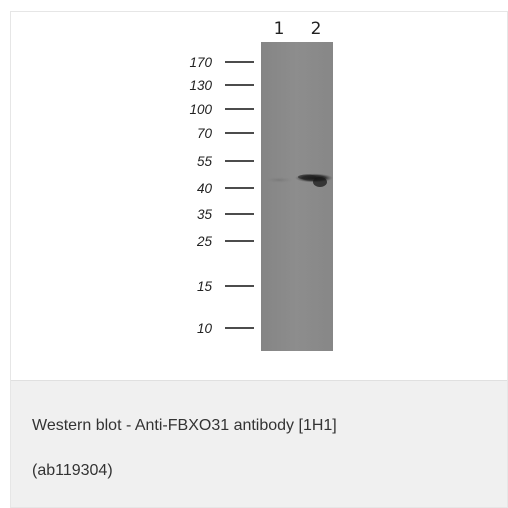 Image resolution: width=508 pixels, height=508 pixels. Describe the element at coordinates (205, 328) in the screenshot. I see `mw-label-10: 10` at that location.